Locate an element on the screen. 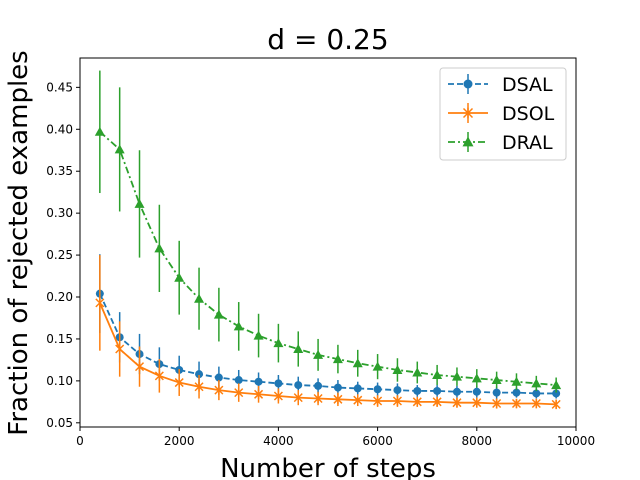  legend-label: DRAL is located at coordinates (527, 143).